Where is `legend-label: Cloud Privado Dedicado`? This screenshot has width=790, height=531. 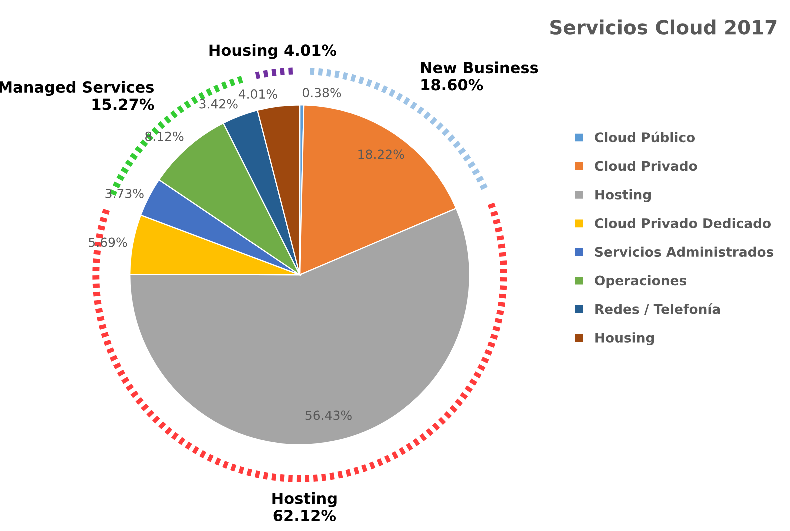
legend-label: Cloud Privado Dedicado is located at coordinates (683, 223).